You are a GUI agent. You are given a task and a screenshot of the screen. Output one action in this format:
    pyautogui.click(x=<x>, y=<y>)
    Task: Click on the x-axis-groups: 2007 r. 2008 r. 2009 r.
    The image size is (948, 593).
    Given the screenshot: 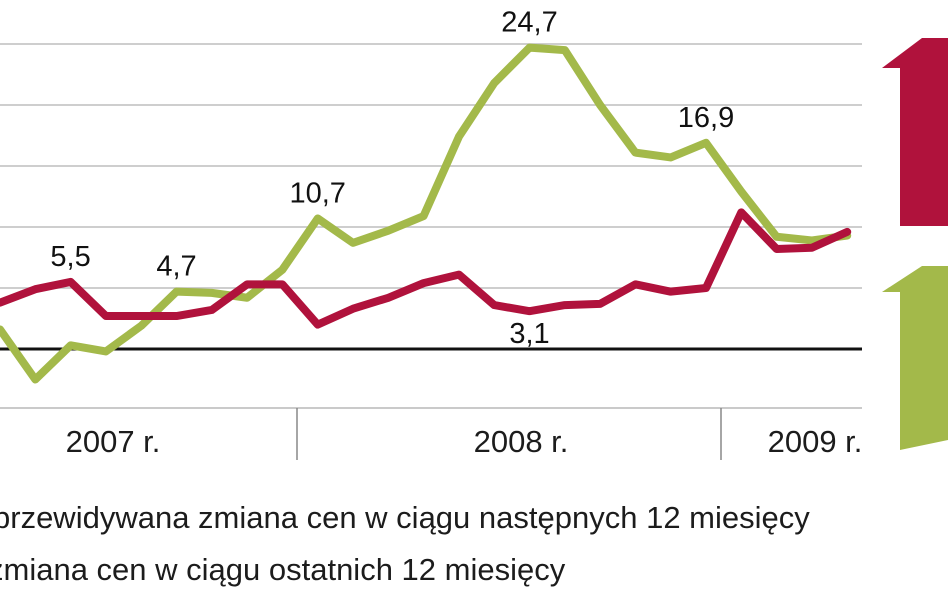 What is the action you would take?
    pyautogui.click(x=464, y=434)
    